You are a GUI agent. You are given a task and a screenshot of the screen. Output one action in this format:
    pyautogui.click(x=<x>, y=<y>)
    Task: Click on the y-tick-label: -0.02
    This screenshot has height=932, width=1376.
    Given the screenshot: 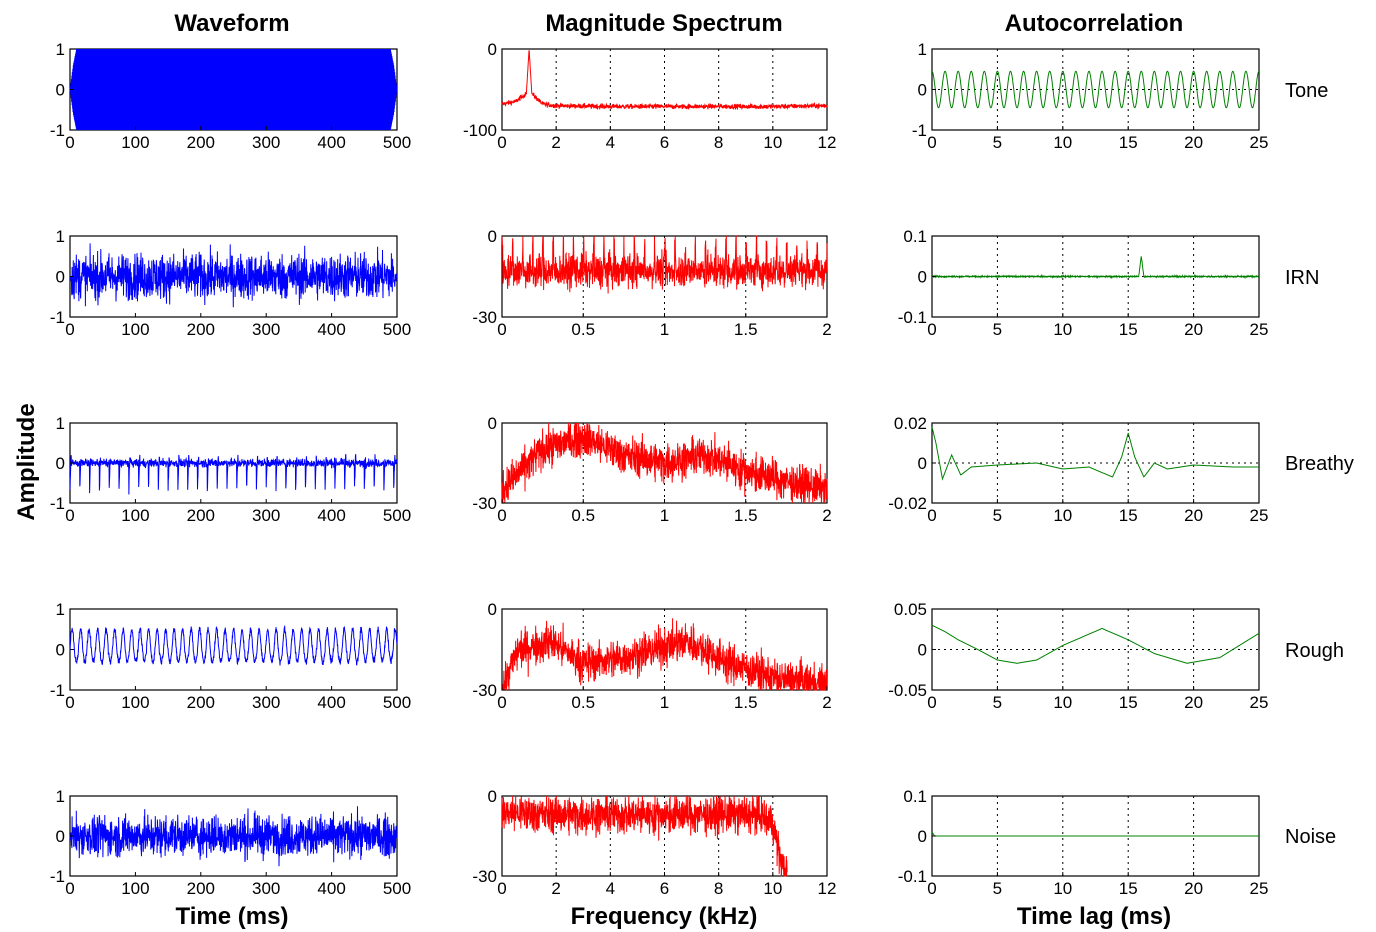 What is the action you would take?
    pyautogui.click(x=907, y=503)
    